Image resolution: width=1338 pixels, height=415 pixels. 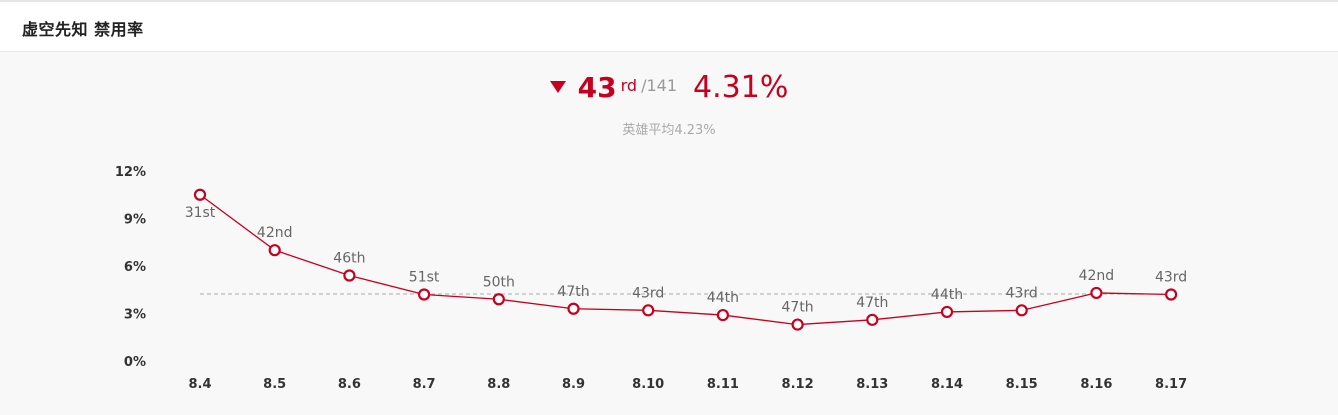 I want to click on panel-header: 虚空先知 禁用率, so click(x=669, y=26).